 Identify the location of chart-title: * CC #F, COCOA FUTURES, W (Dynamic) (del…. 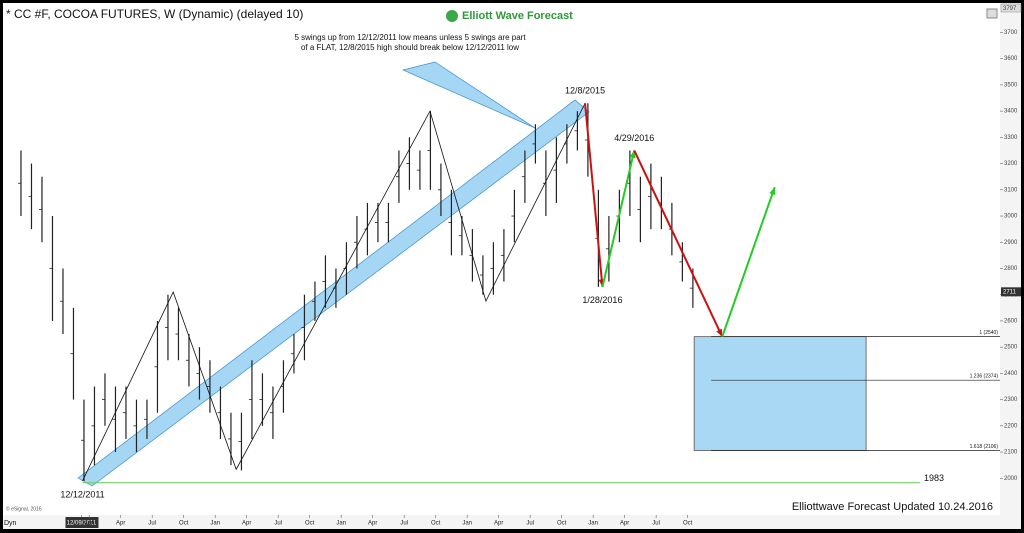
(154, 14).